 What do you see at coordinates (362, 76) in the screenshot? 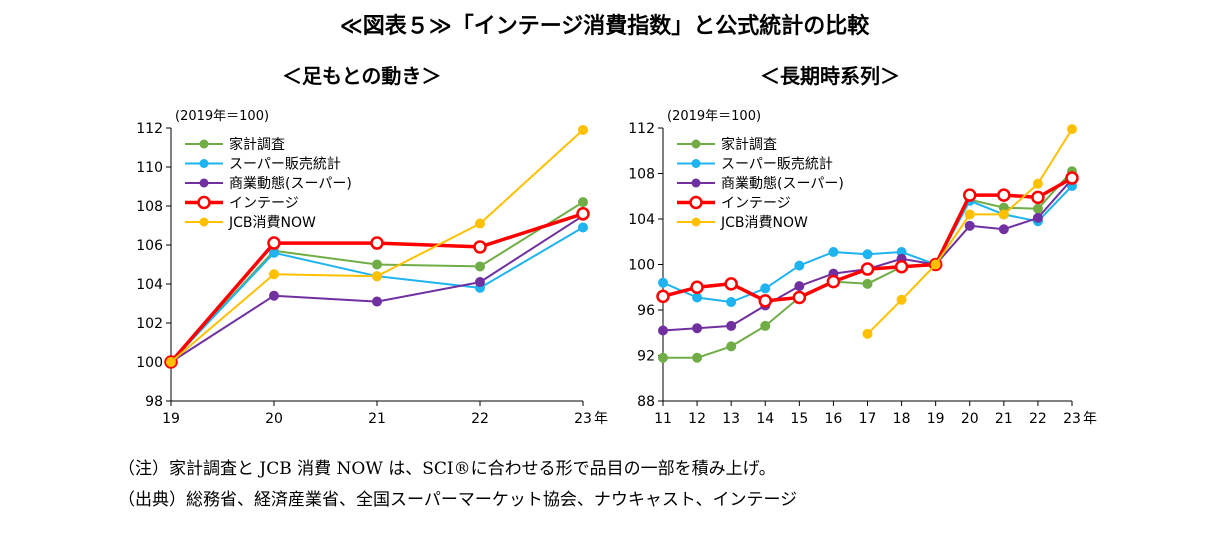
I see `left-chart-title: ＜足もとの動き＞` at bounding box center [362, 76].